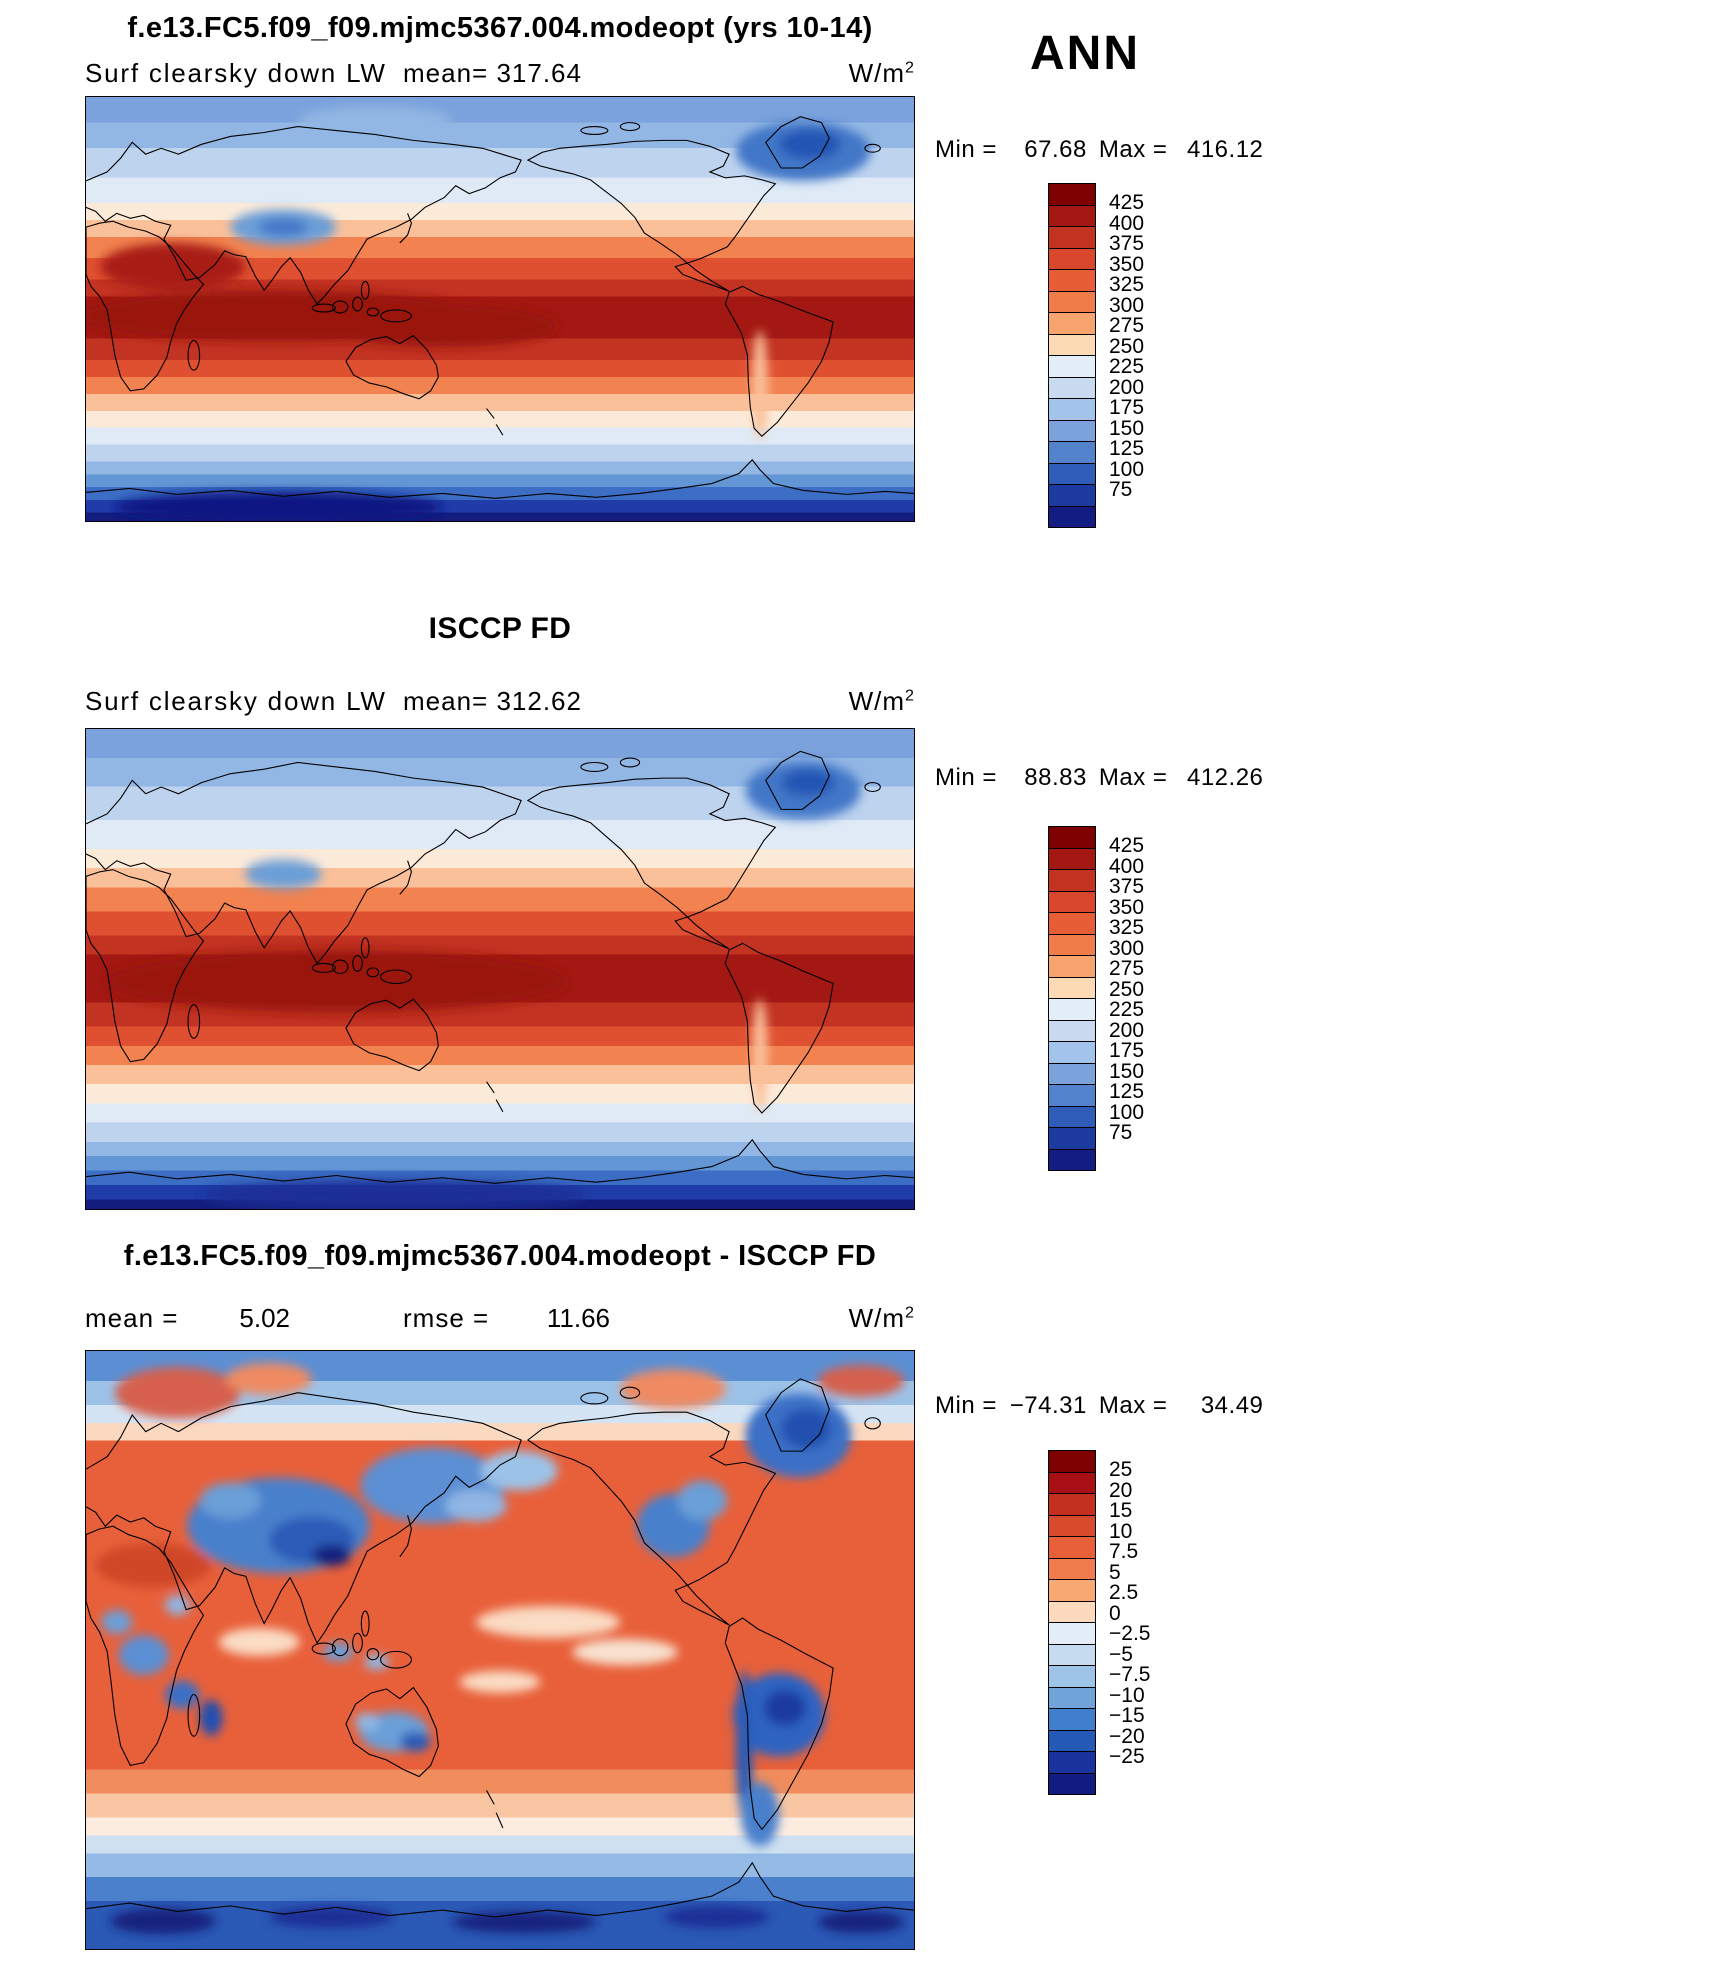  Describe the element at coordinates (492, 701) in the screenshot. I see `mean-text: mean= 312.62` at that location.